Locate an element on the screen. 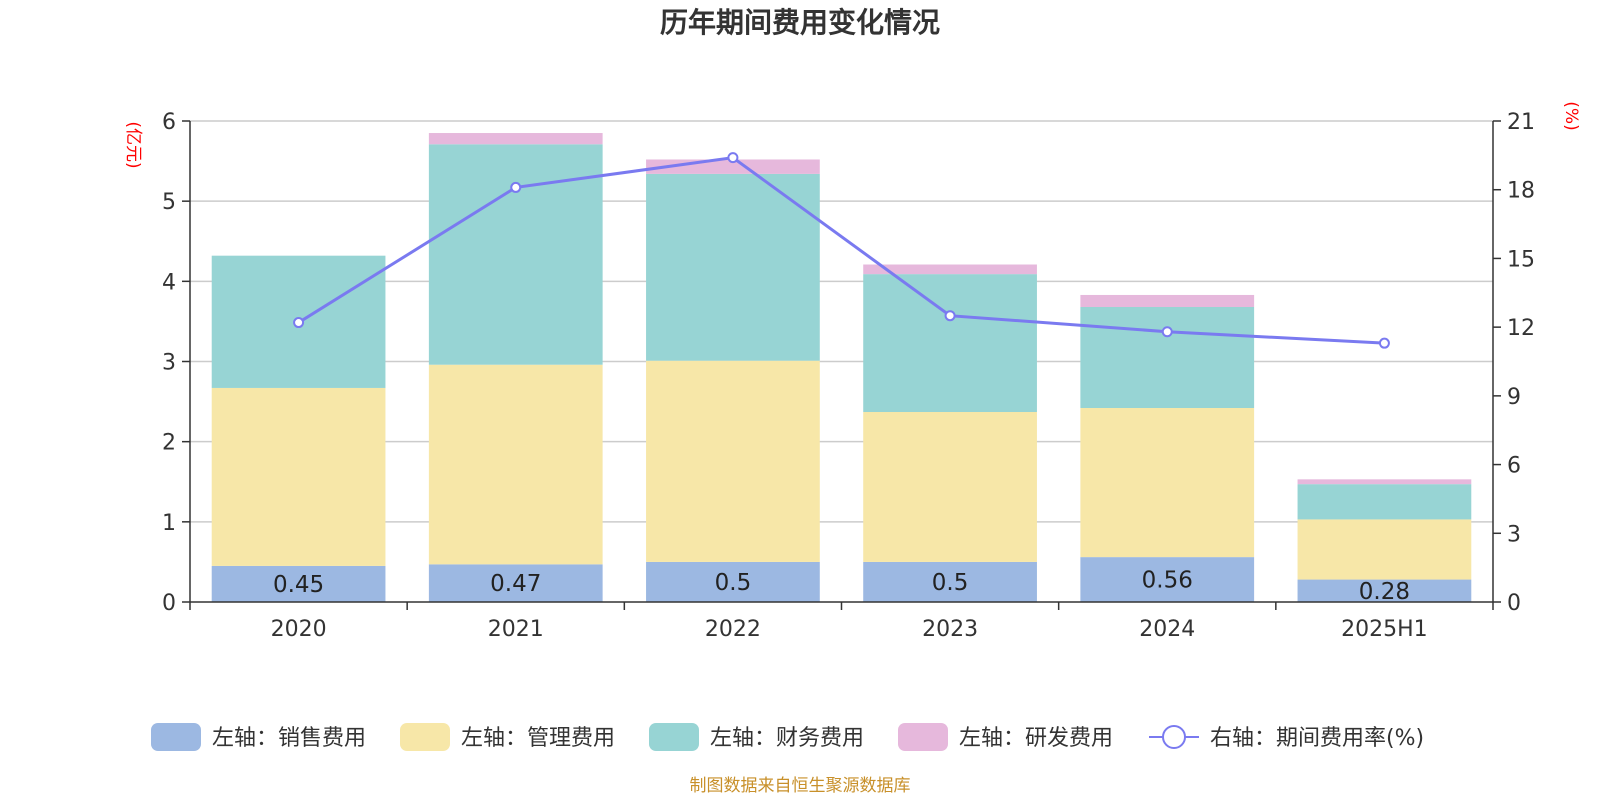 Image resolution: width=1600 pixels, height=800 pixels. x-axis-tick-label: 2022 is located at coordinates (733, 629).